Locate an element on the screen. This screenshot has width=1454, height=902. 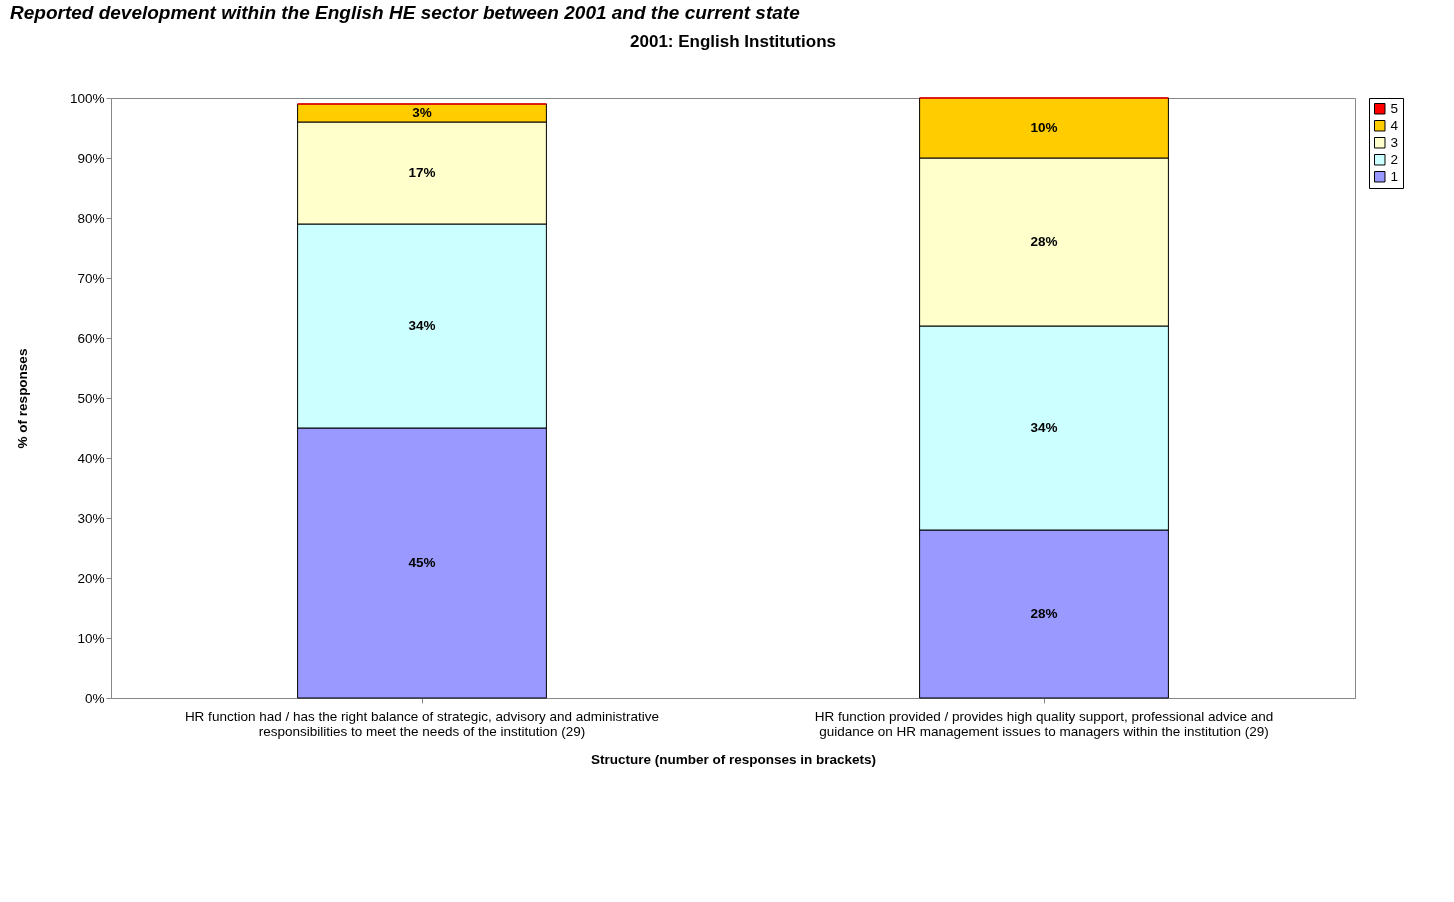
legend-label: 3 is located at coordinates (1394, 142).